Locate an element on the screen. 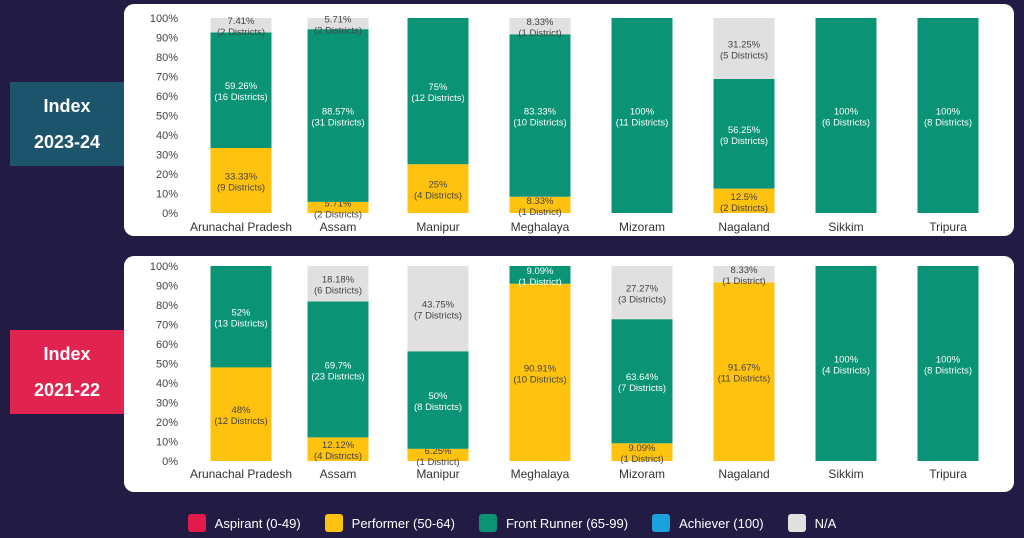  legend-label: Performer (50-64) is located at coordinates (403, 523).